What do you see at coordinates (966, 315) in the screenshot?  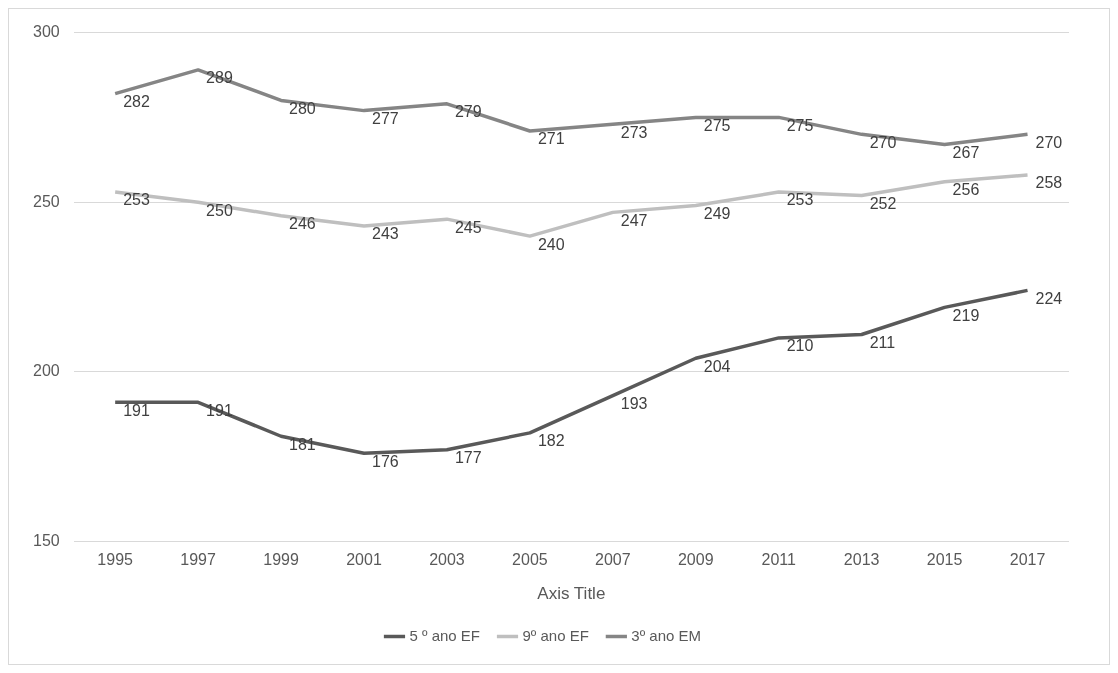 I see `data-label: 219` at bounding box center [966, 315].